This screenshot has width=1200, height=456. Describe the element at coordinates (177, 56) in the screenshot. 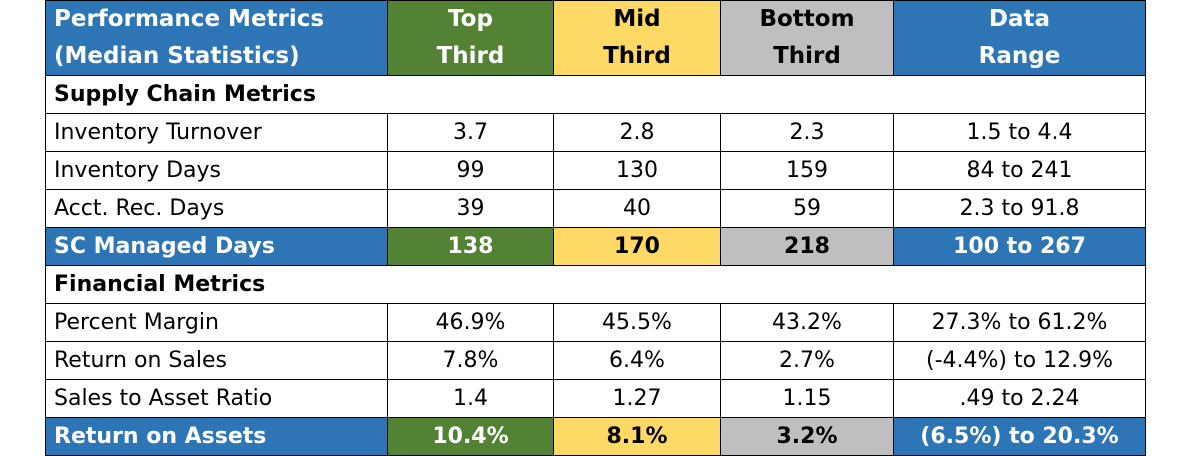

I see `header-text: (Median Statistics)` at that location.